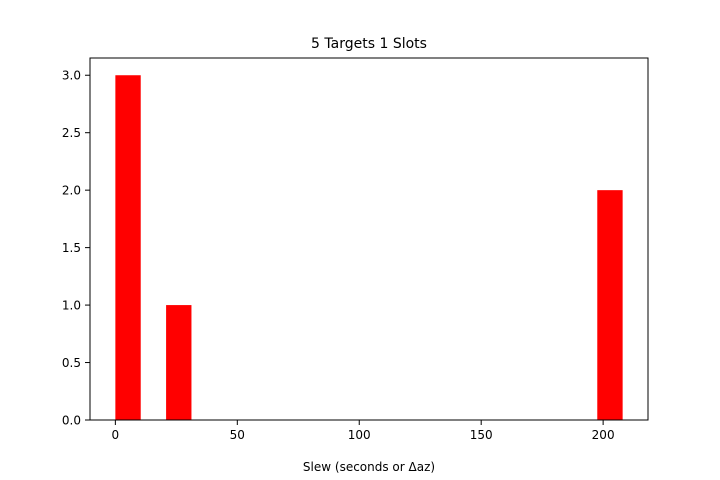 The width and height of the screenshot is (720, 480). Describe the element at coordinates (71, 306) in the screenshot. I see `y-tick-label-2: 1.0` at that location.